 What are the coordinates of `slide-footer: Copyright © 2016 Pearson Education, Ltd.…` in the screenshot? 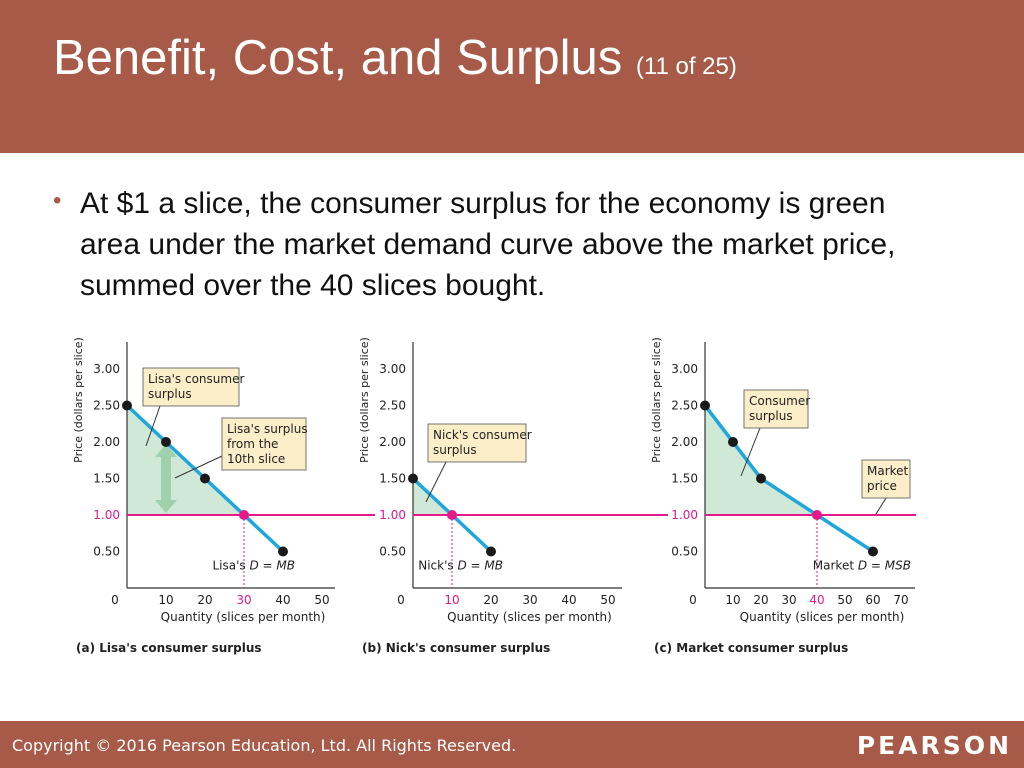 It's located at (512, 744).